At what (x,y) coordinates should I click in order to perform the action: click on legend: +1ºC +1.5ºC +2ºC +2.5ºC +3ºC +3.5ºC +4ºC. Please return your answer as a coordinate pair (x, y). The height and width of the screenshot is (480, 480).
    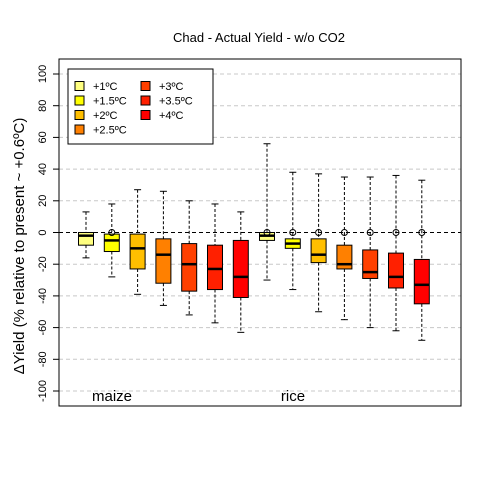
    Looking at the image, I should click on (140, 106).